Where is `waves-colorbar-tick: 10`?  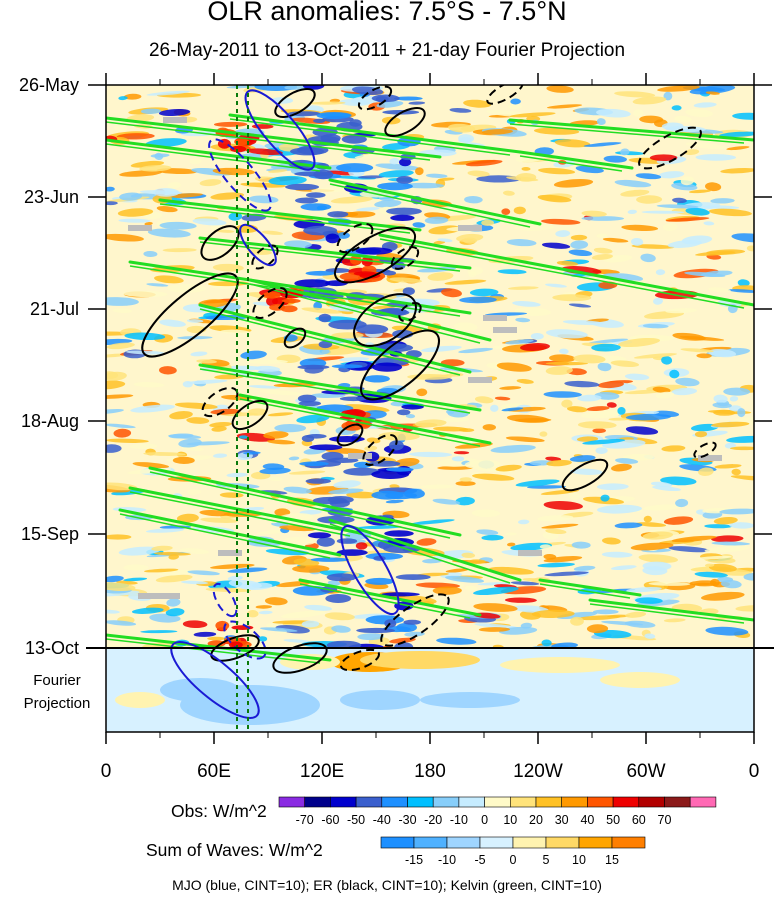 waves-colorbar-tick: 10 is located at coordinates (579, 860).